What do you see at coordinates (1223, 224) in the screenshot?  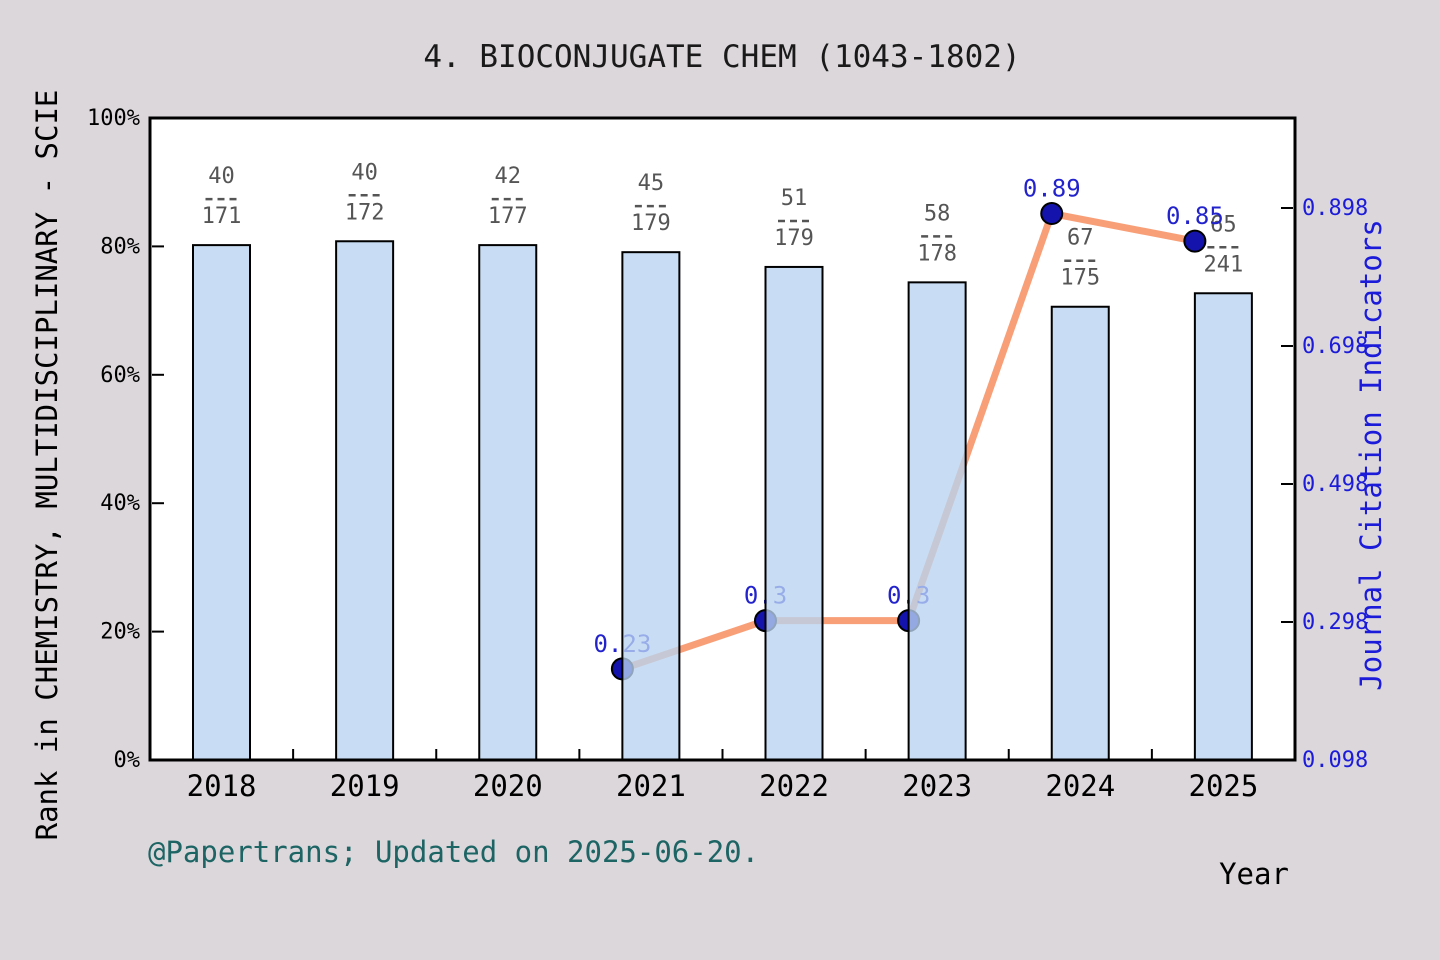 I see `rank-numerator: 65` at bounding box center [1223, 224].